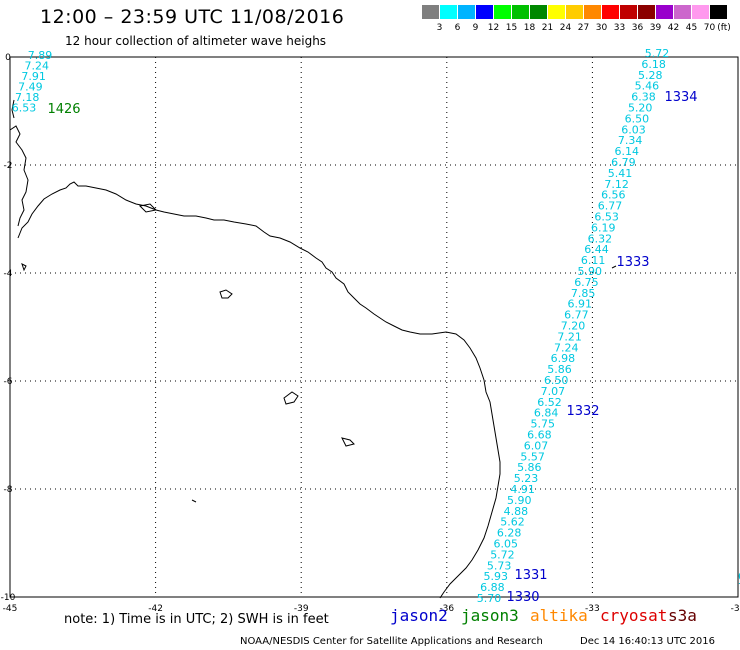 The image size is (740, 650). Describe the element at coordinates (489, 598) in the screenshot. I see `swh-value-label: 5.70` at that location.